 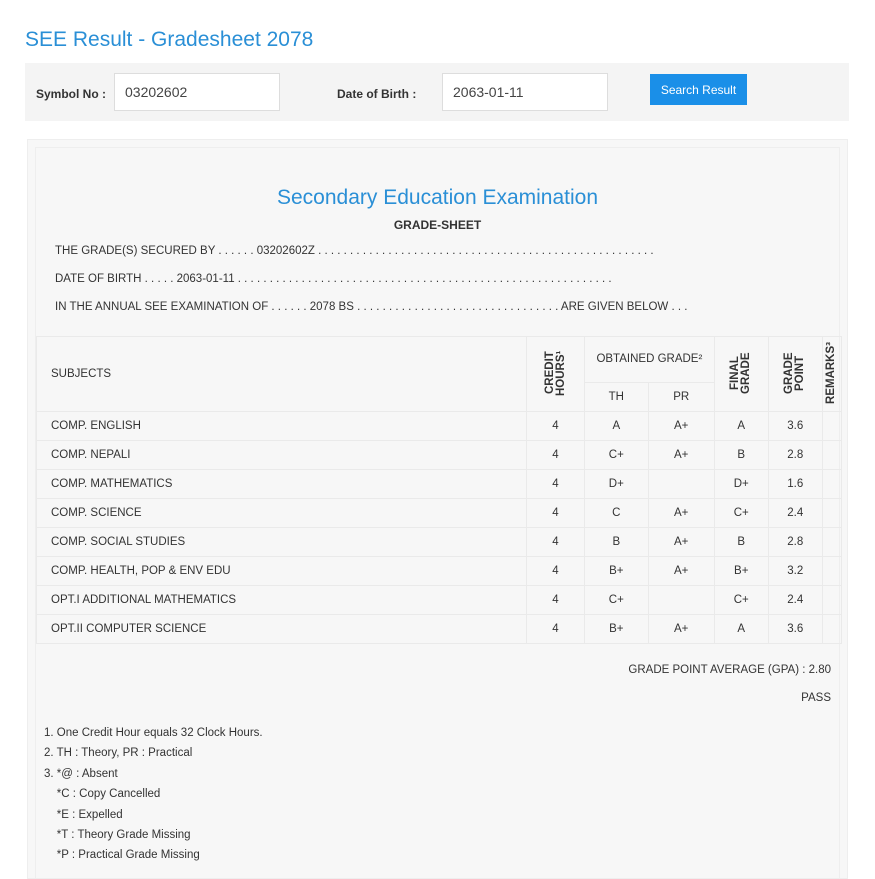 What do you see at coordinates (649, 359) in the screenshot?
I see `header-obtained: OBTAINED GRADE²` at bounding box center [649, 359].